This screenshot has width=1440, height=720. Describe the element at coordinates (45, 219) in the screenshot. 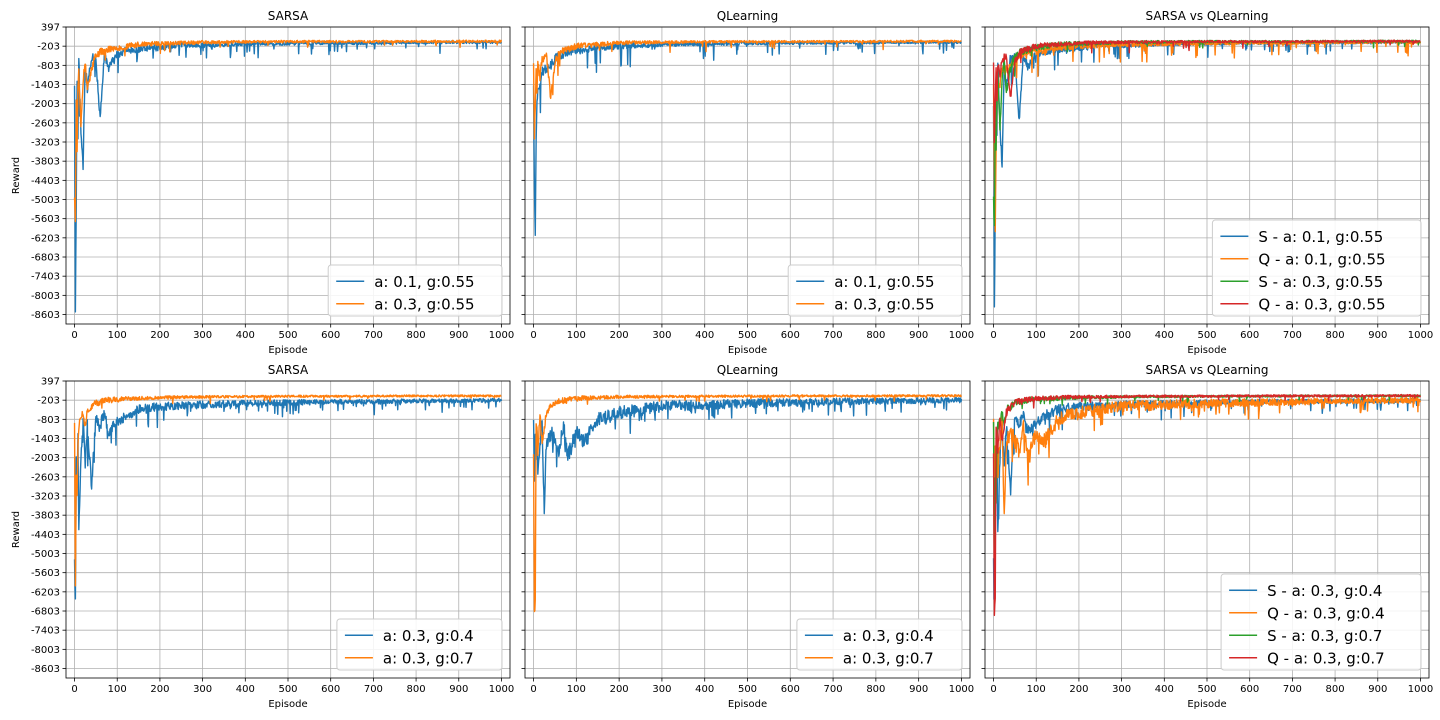

I see `y-tick-label: -5603` at that location.